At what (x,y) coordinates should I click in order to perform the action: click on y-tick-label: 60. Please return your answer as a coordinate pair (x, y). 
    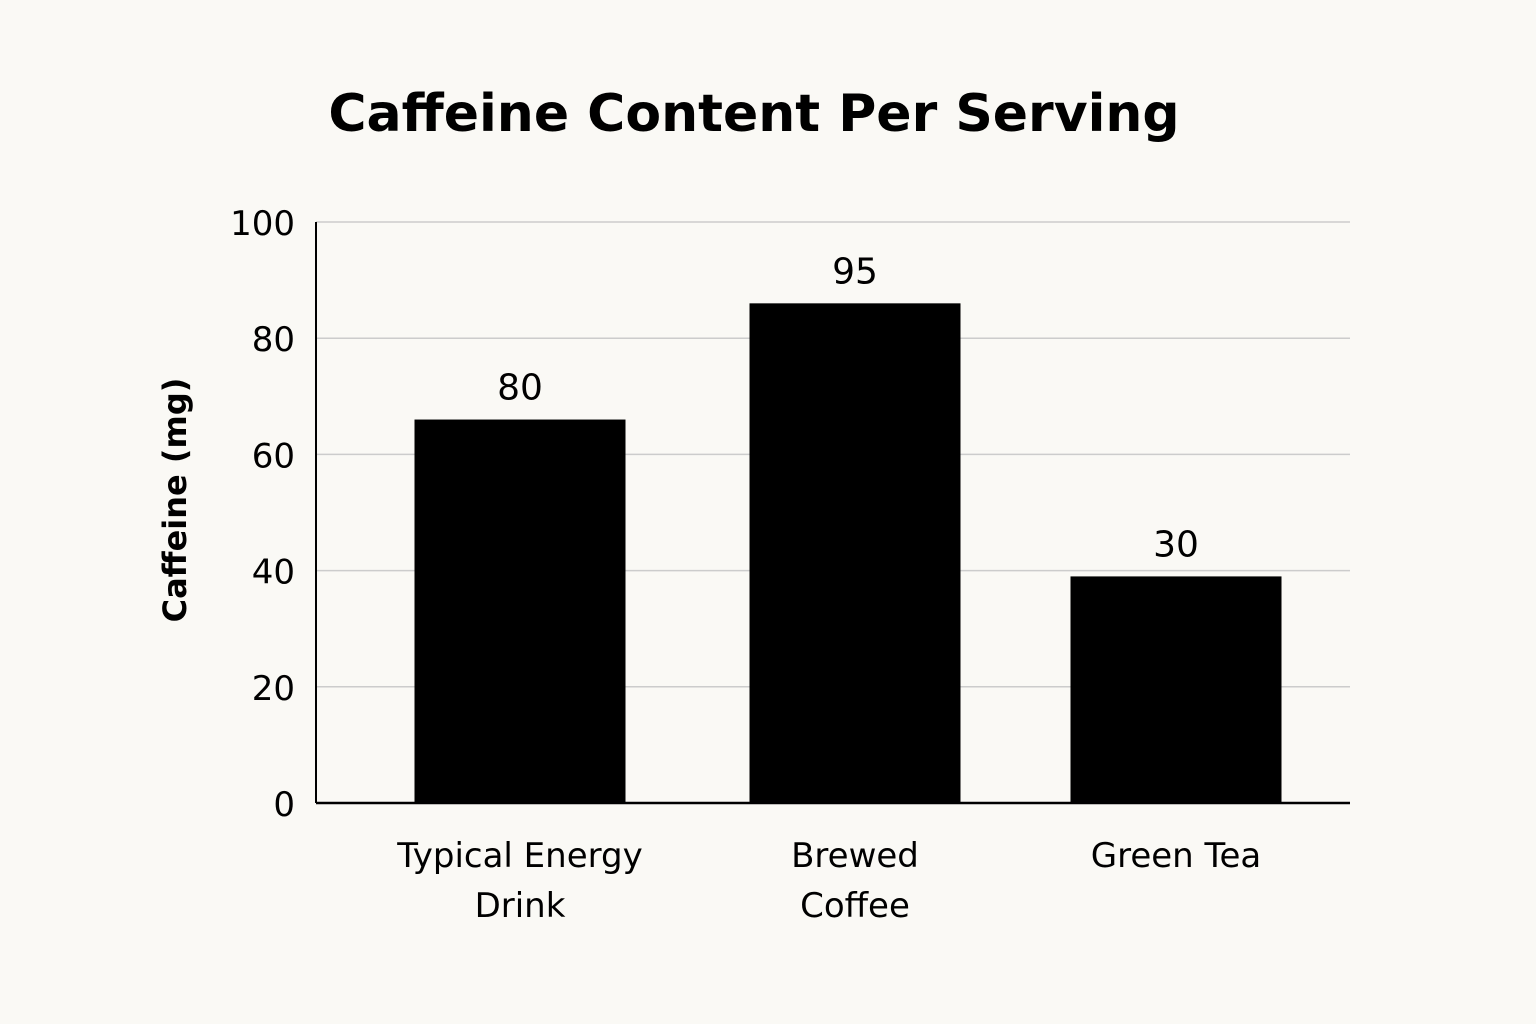
    Looking at the image, I should click on (273, 456).